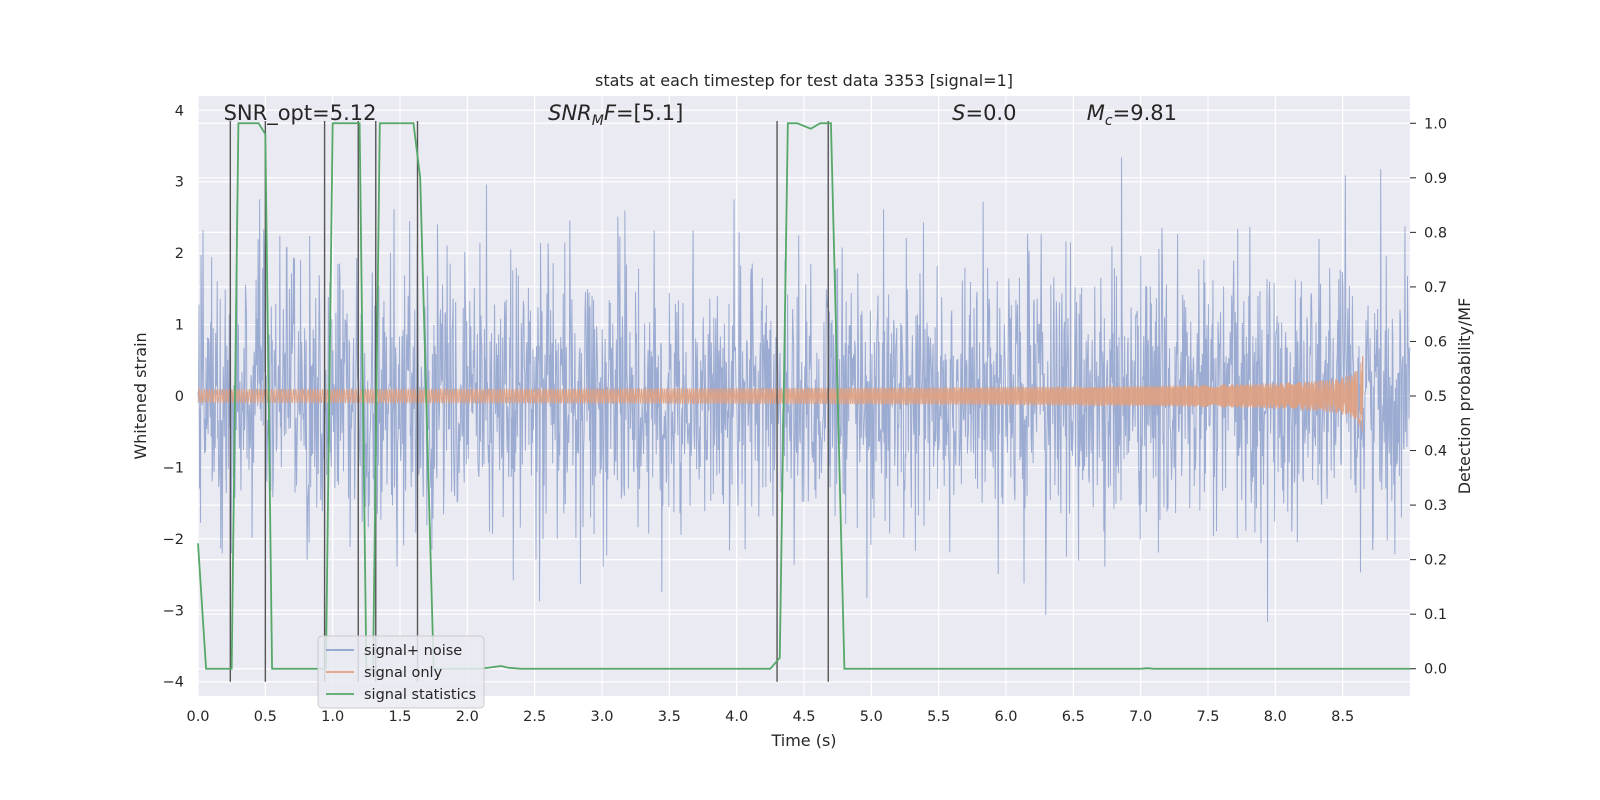  I want to click on y2-tick-label: 0.0, so click(1435, 670).